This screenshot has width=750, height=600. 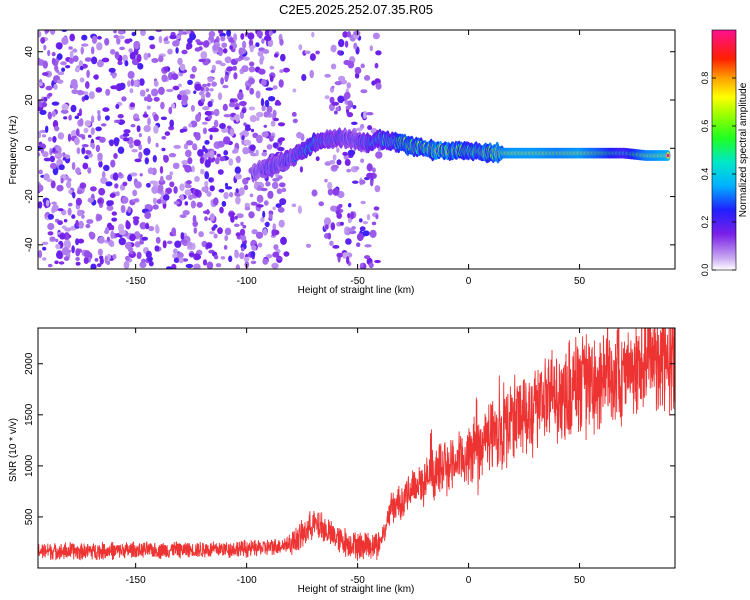 What do you see at coordinates (668, 155) in the screenshot?
I see `heatmap-ridge-core` at bounding box center [668, 155].